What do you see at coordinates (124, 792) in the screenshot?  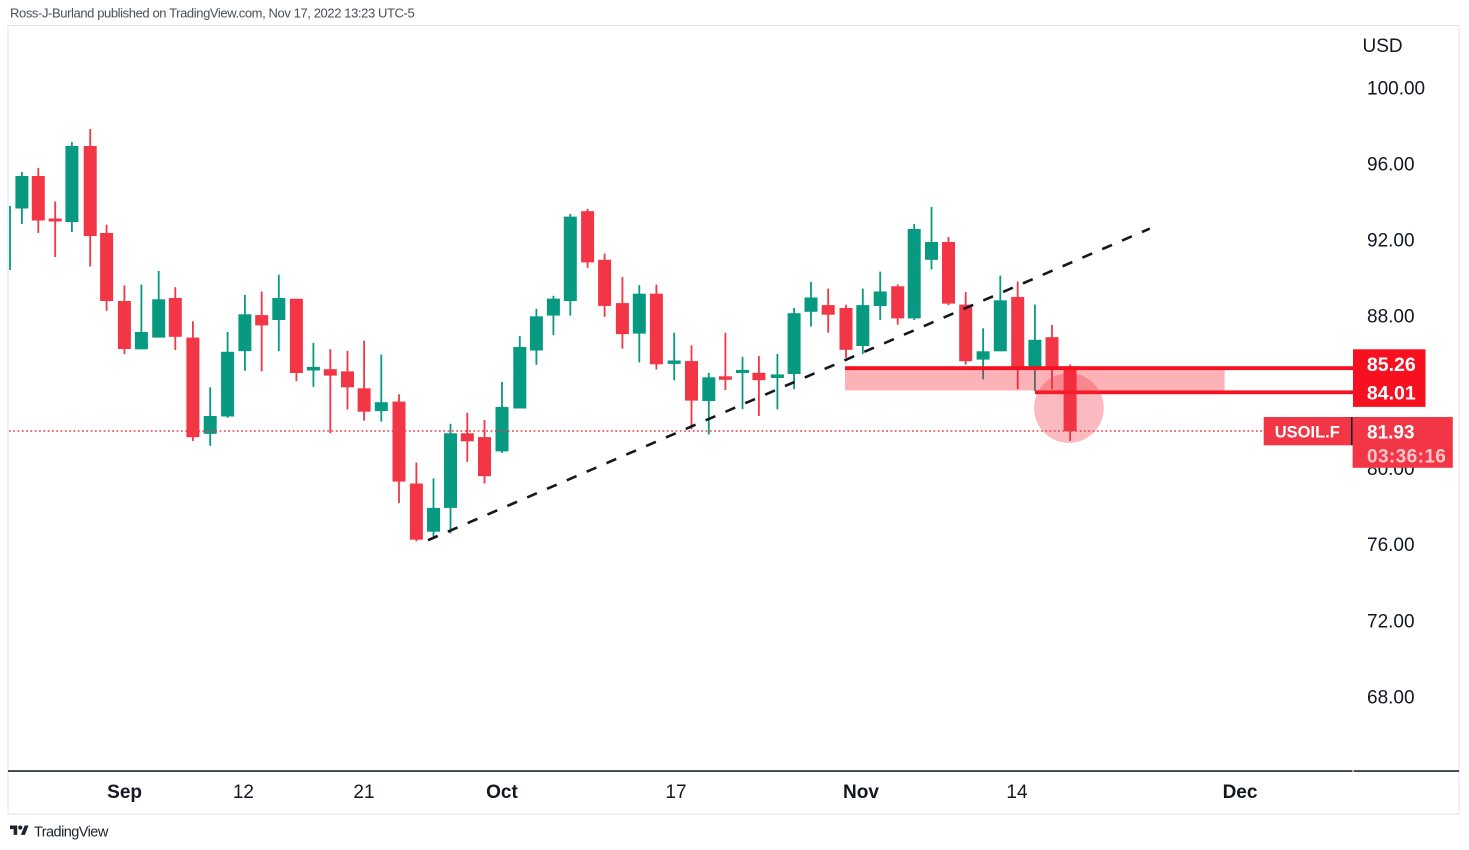 I see `svg-text: Sep` at bounding box center [124, 792].